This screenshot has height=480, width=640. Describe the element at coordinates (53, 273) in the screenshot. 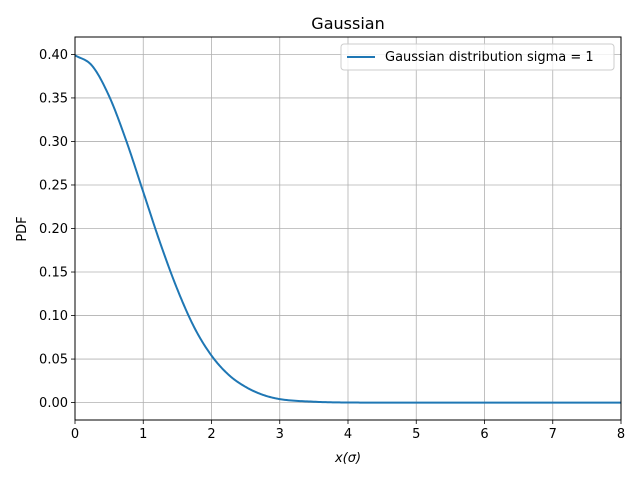

I see `y-tick-label: 0.15` at that location.